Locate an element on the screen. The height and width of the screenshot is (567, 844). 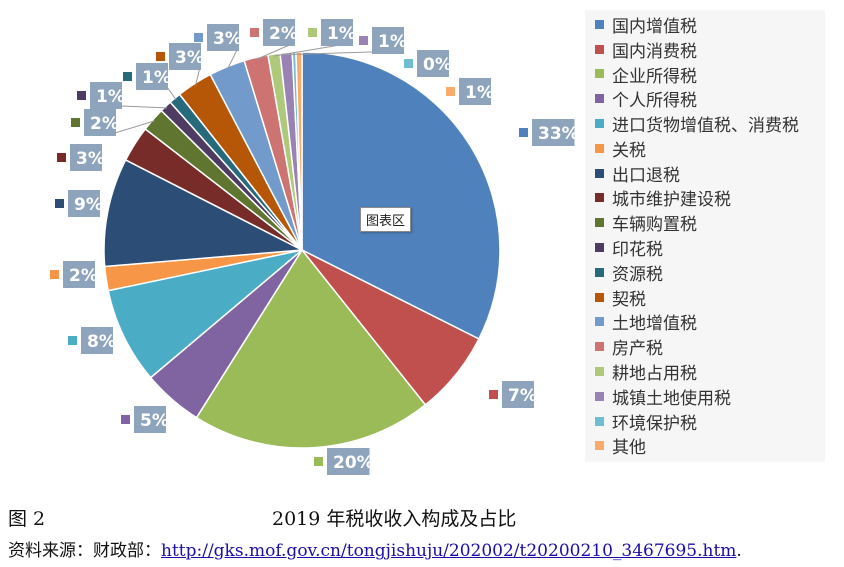
data-label: 5% is located at coordinates (145, 419).